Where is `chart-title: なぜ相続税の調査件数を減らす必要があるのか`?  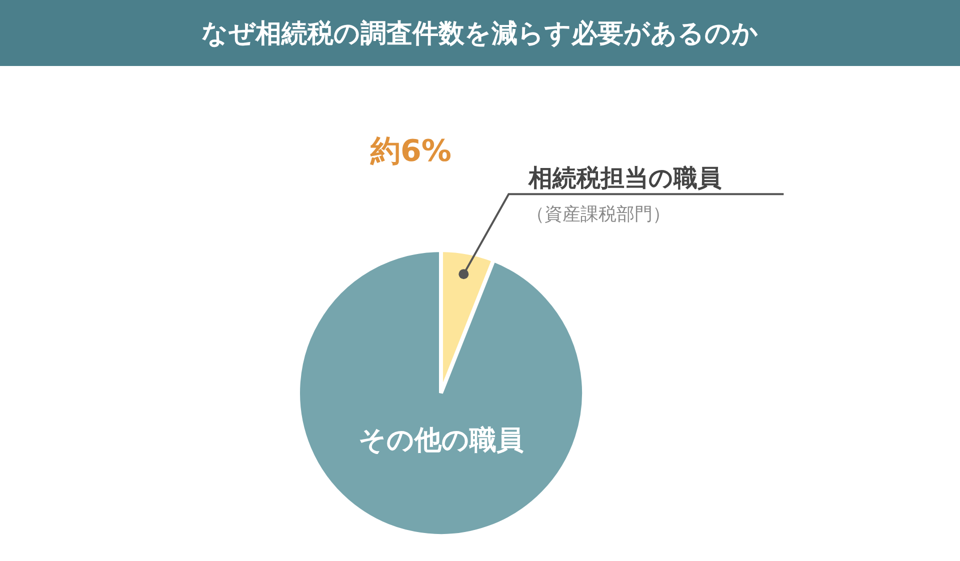
chart-title: なぜ相続税の調査件数を減らす必要があるのか is located at coordinates (480, 33).